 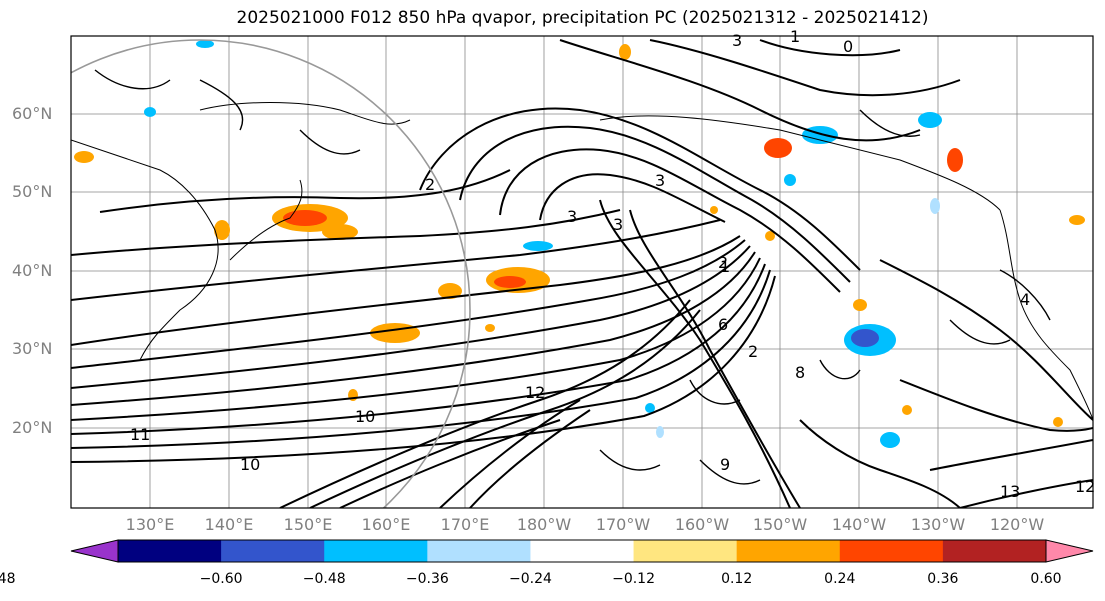 I want to click on longitude-label: 130°W, so click(x=938, y=524).